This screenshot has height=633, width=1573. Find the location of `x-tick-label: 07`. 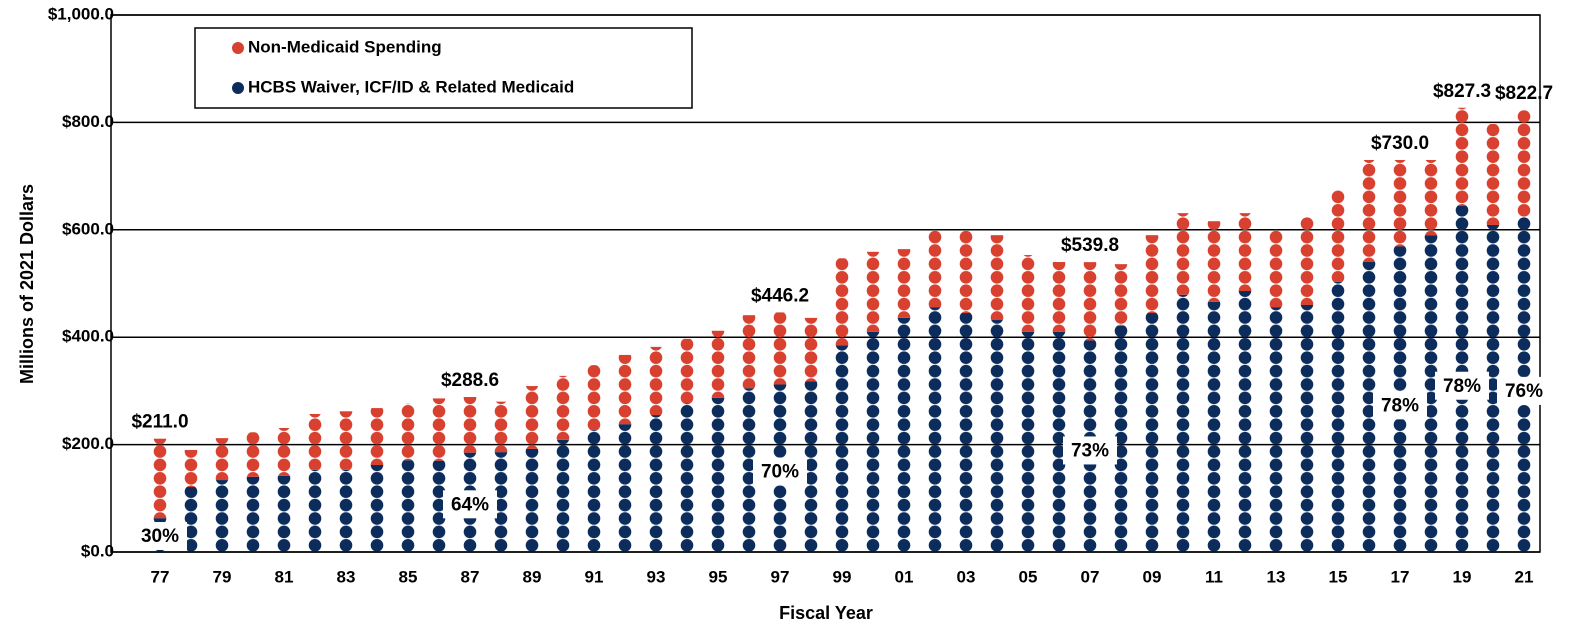

x-tick-label: 07 is located at coordinates (1090, 576).